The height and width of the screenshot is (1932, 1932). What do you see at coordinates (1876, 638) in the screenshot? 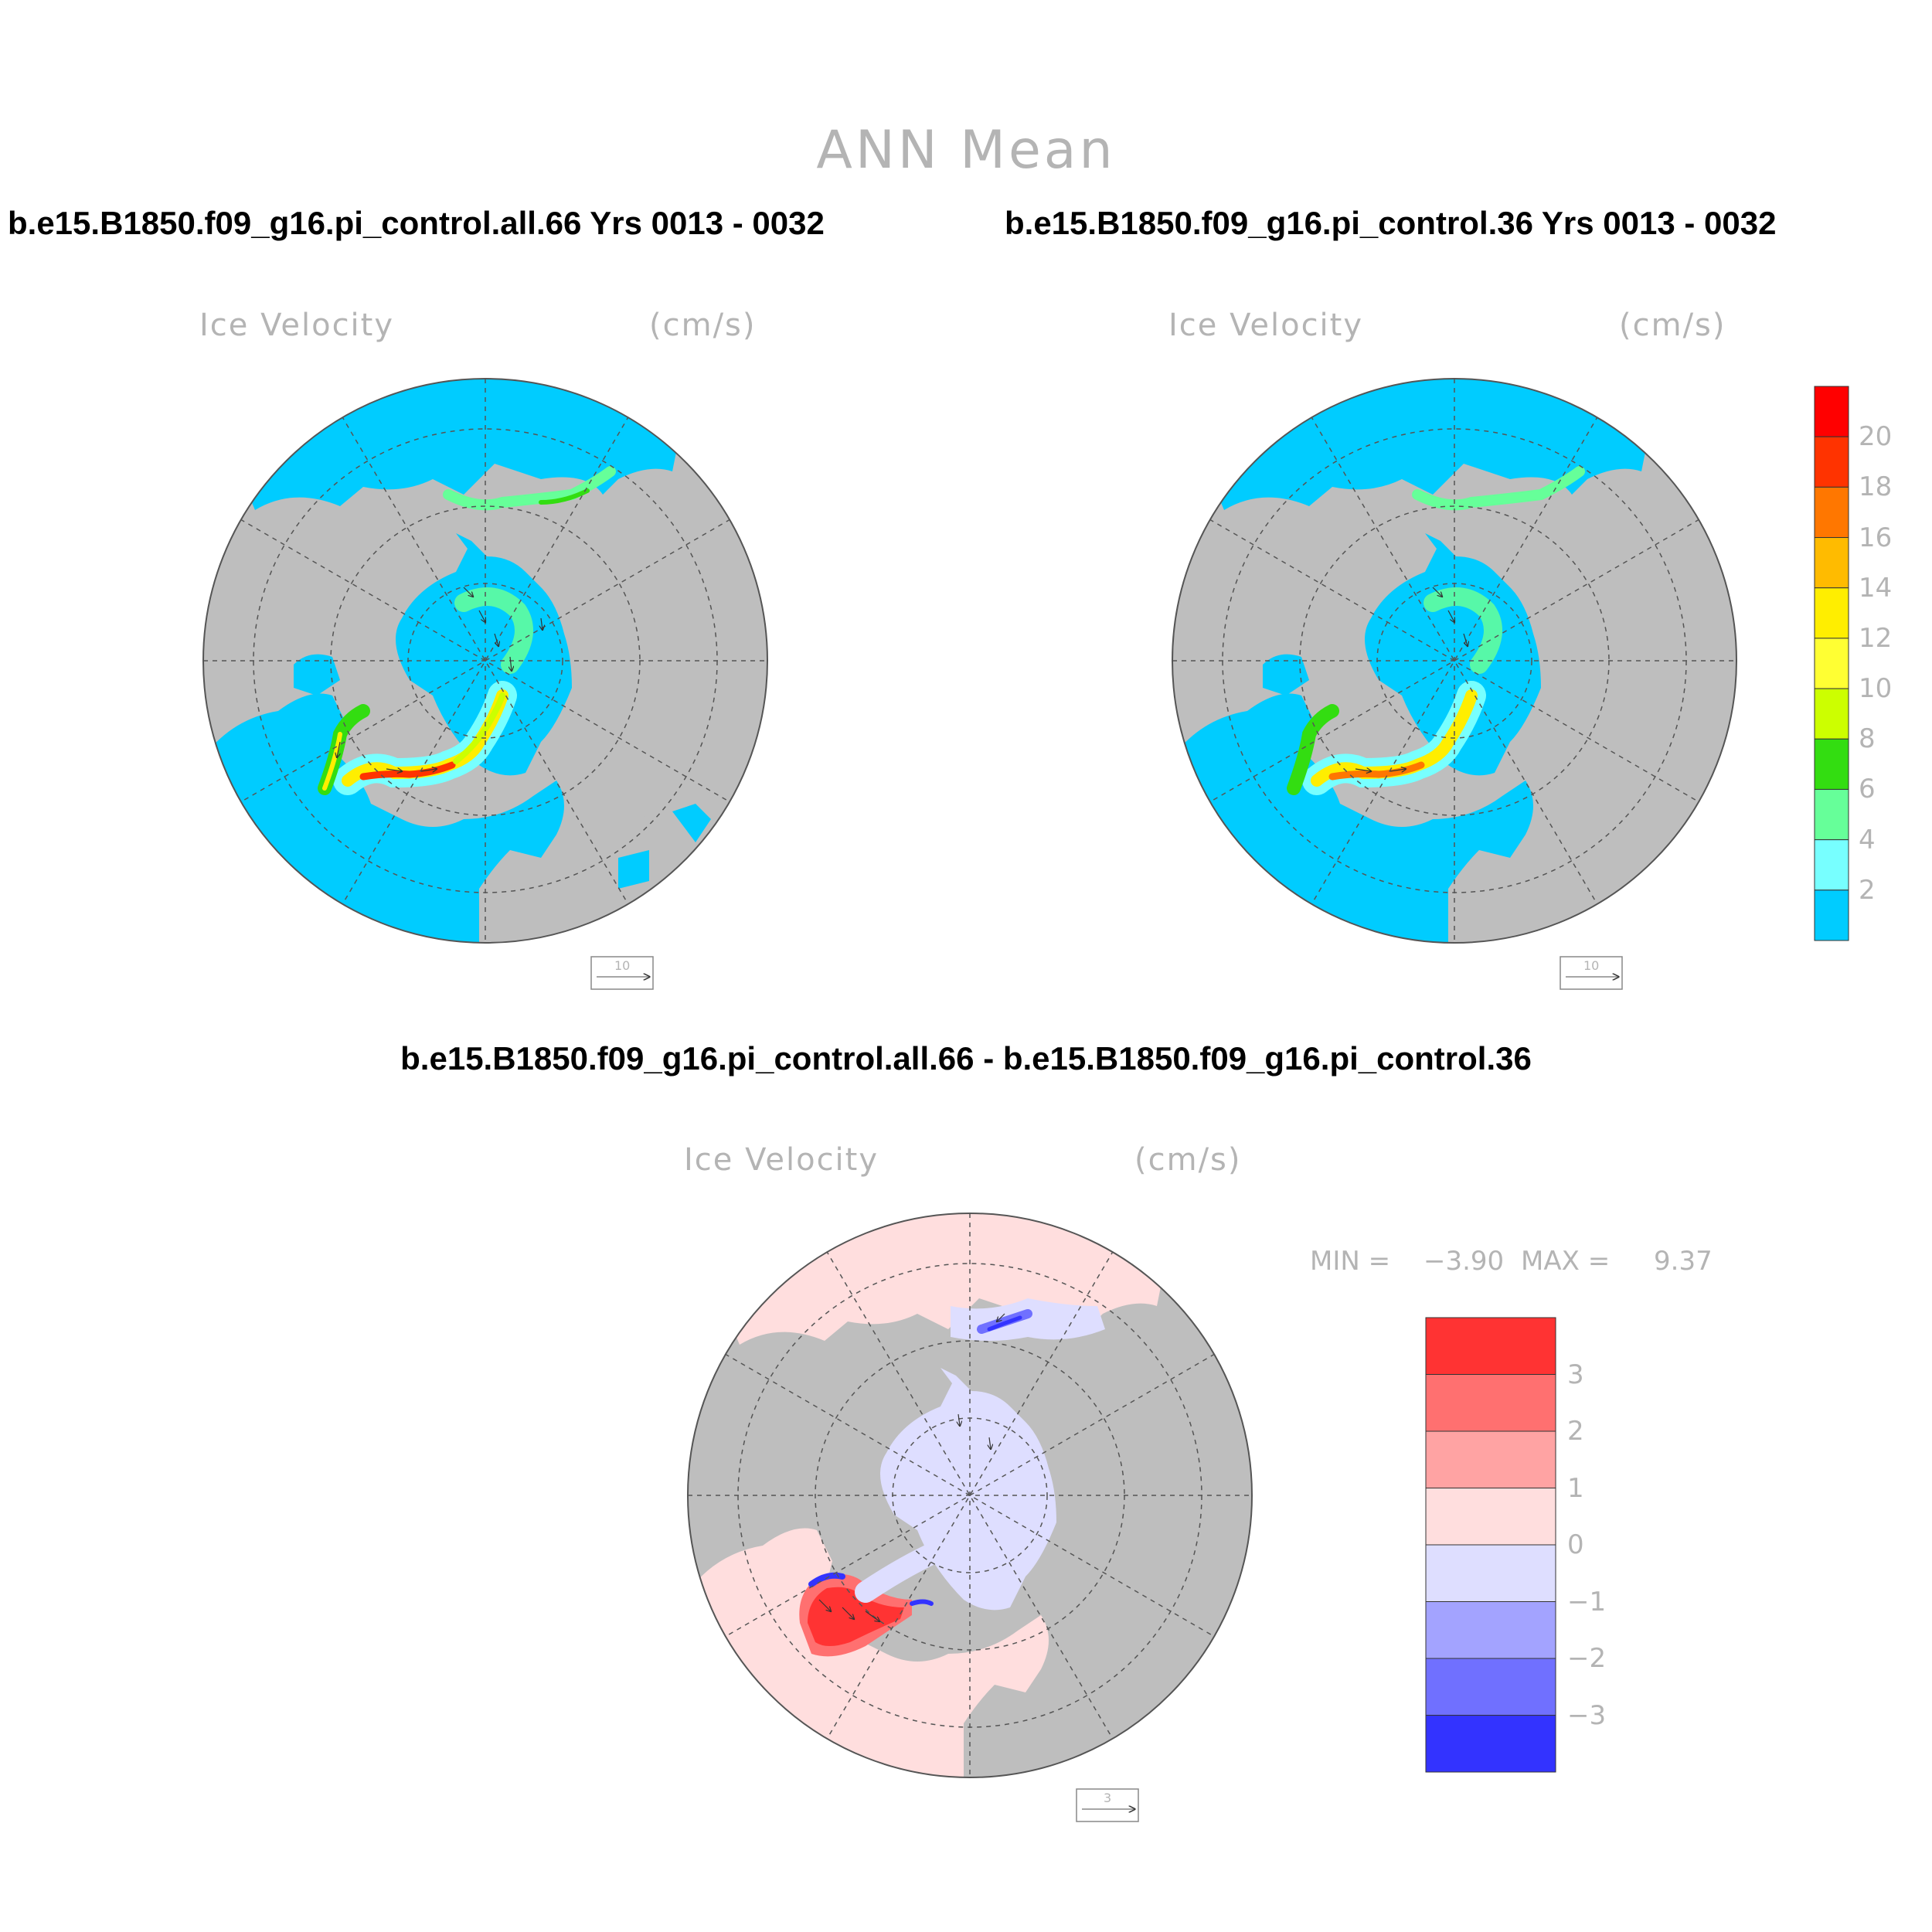
I see `colorbar-ice-velocity-tick-label: 12` at bounding box center [1876, 638].